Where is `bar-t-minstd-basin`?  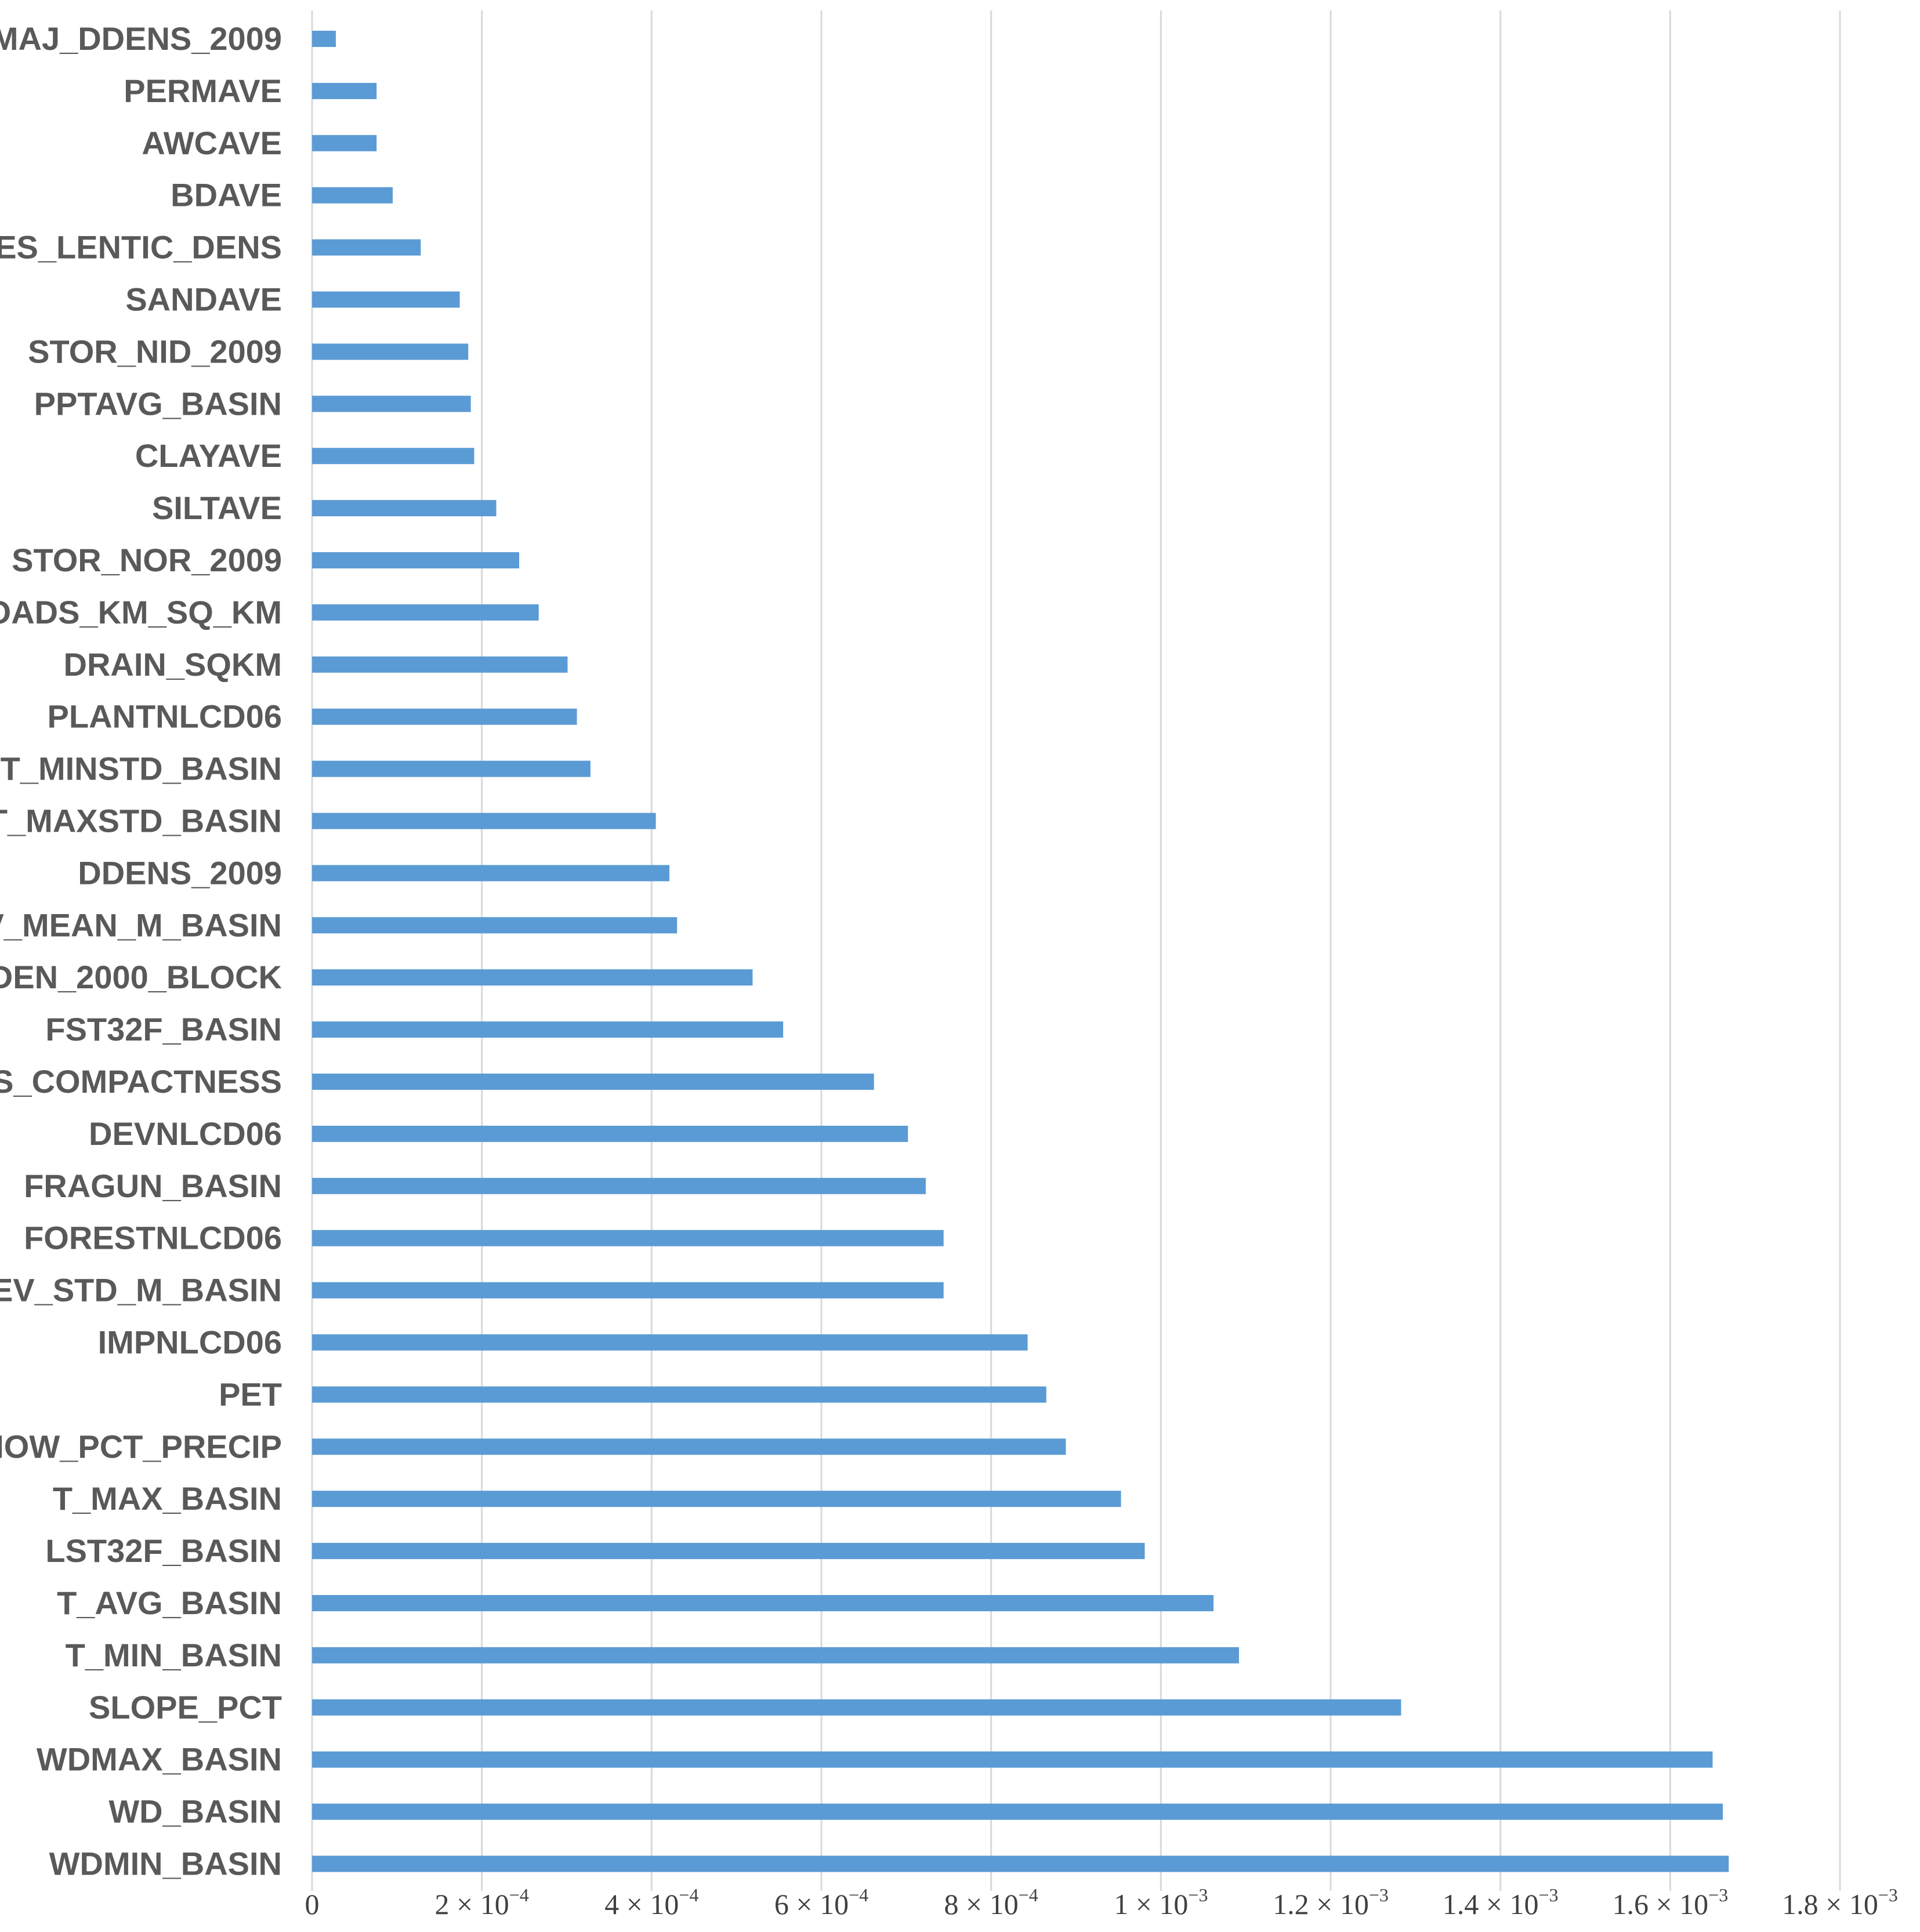
bar-t-minstd-basin is located at coordinates (452, 768).